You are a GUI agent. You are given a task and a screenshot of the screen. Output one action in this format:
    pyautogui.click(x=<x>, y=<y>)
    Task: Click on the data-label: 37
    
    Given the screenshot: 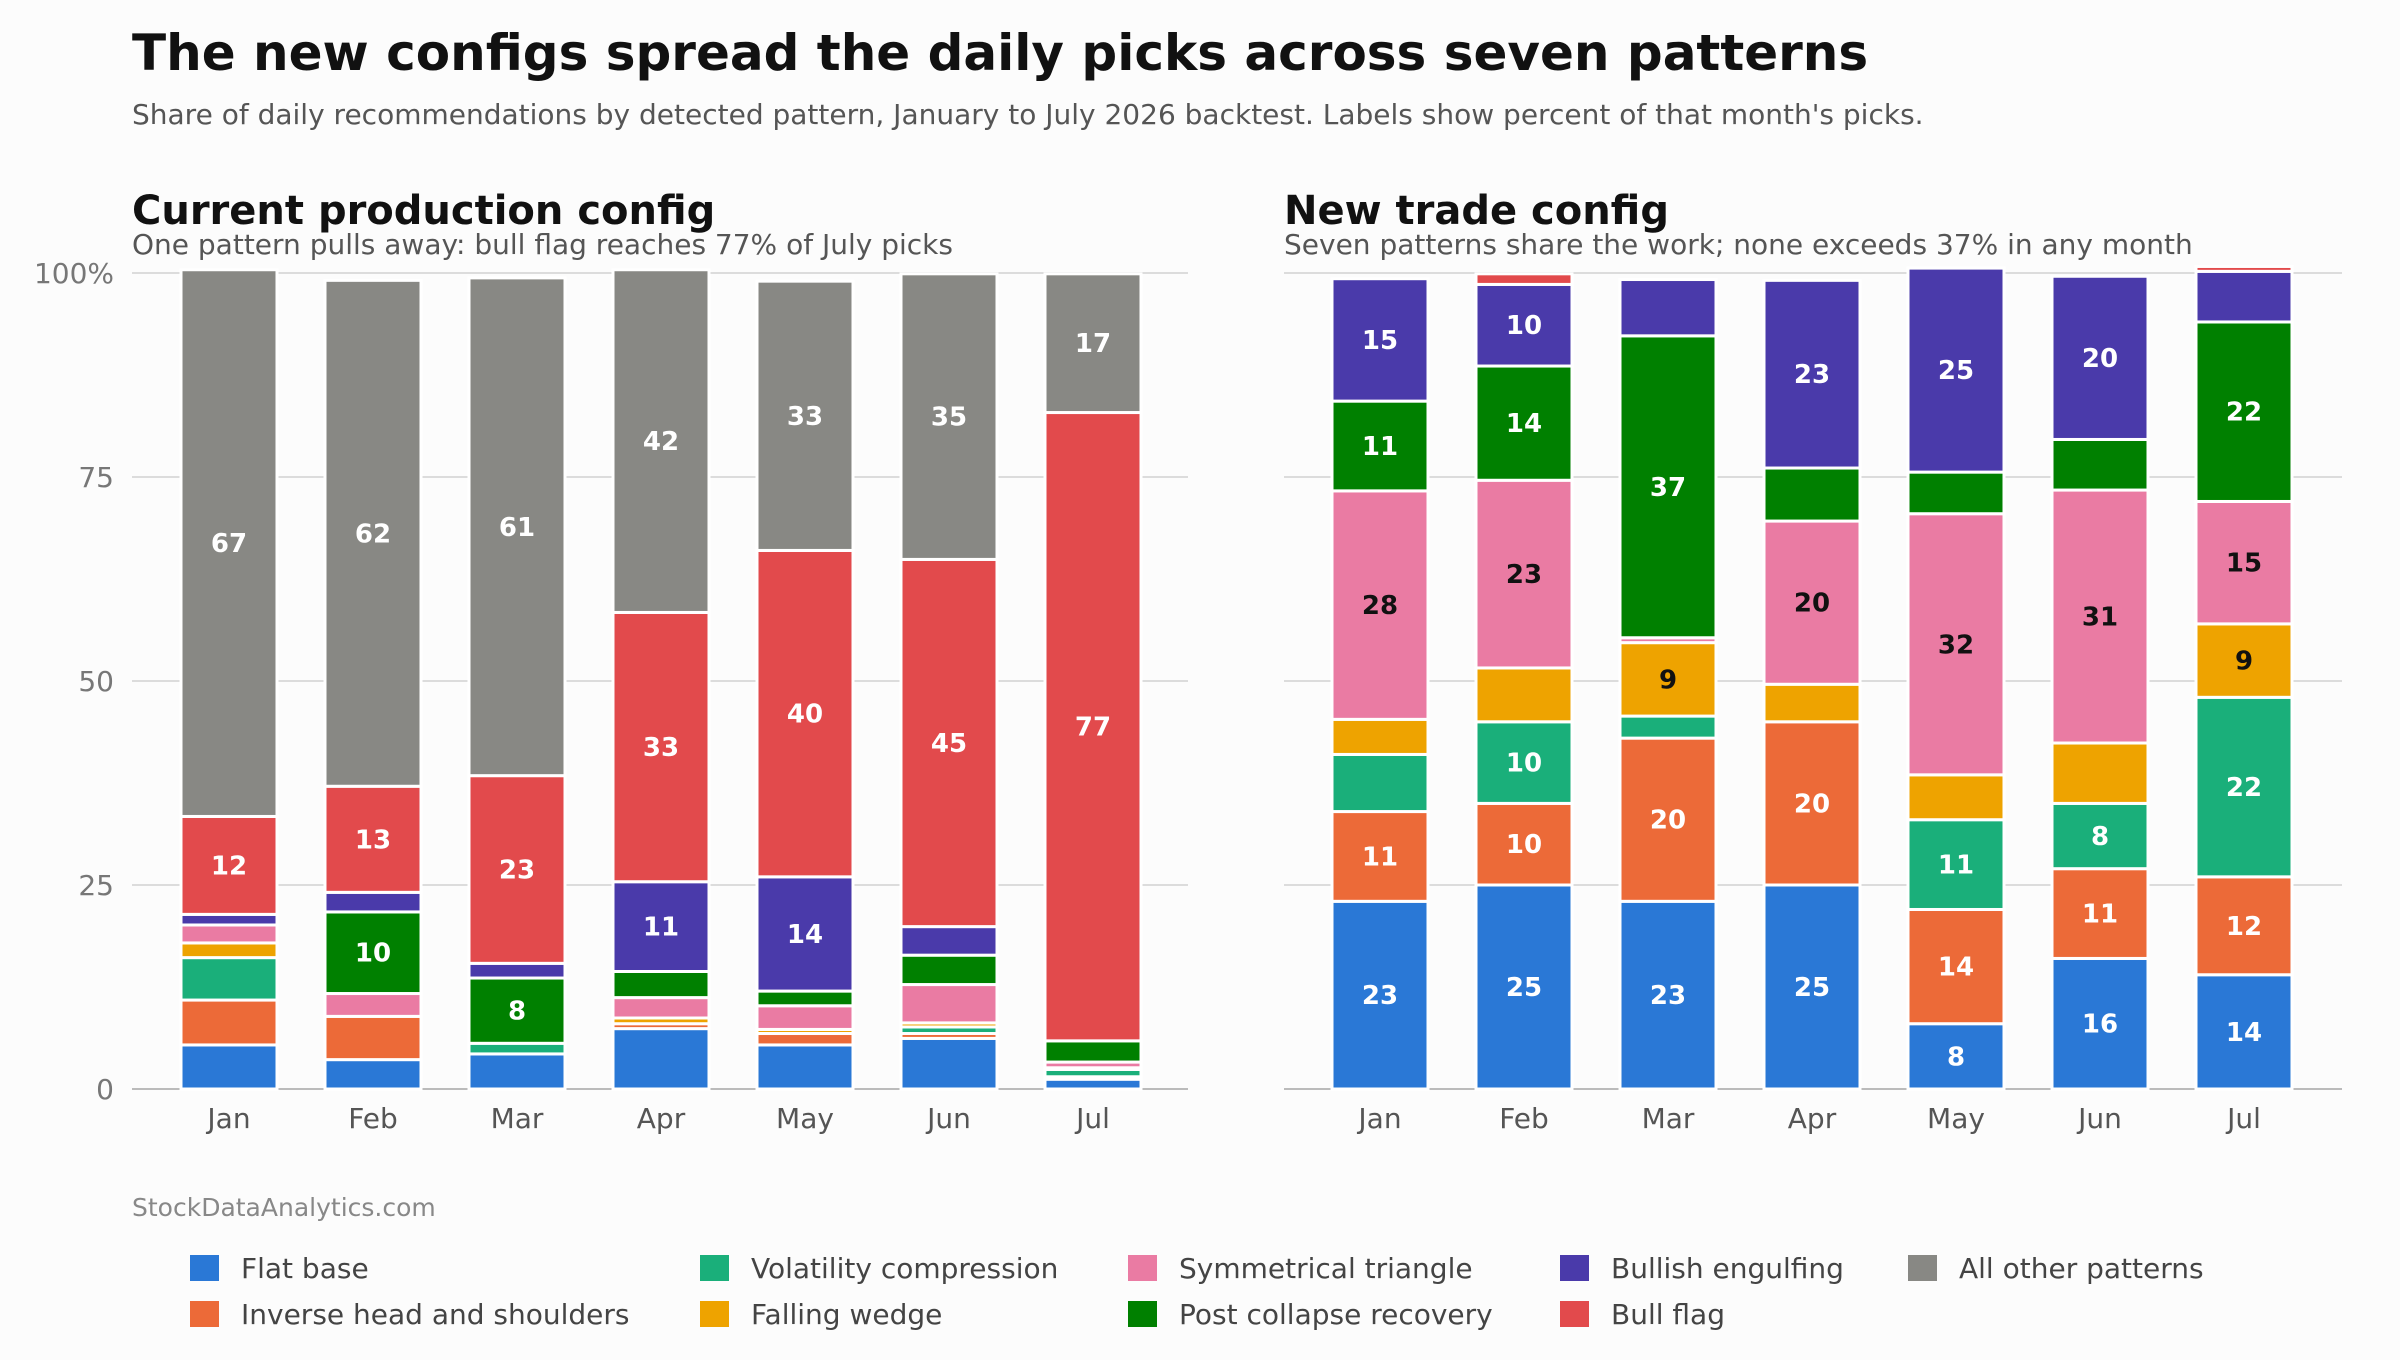 What is the action you would take?
    pyautogui.click(x=1668, y=488)
    